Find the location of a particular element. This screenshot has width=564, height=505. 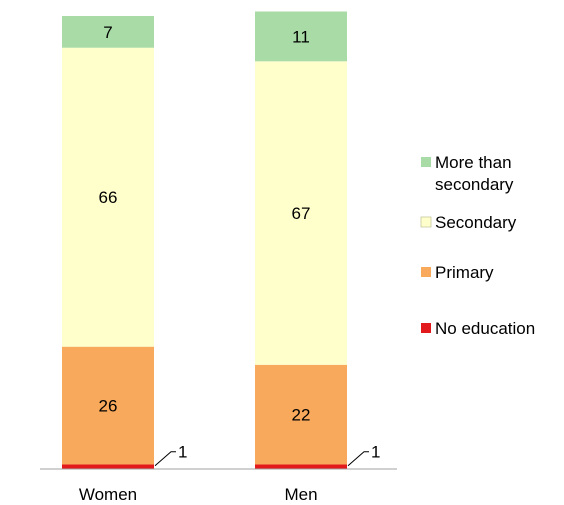

data-label-men-primary: 22 is located at coordinates (301, 415).